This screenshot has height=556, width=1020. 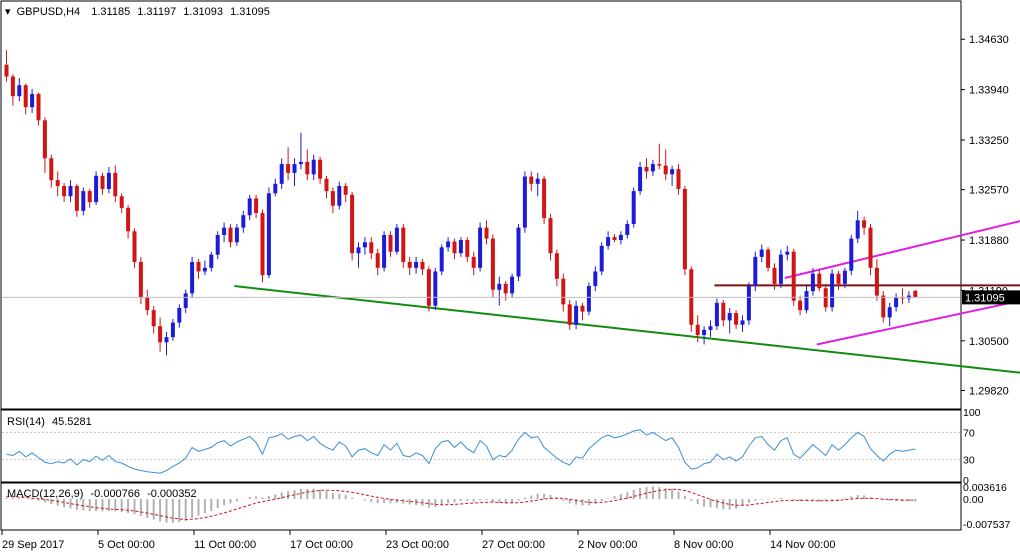 What do you see at coordinates (802, 545) in the screenshot?
I see `time-tick-label: 14 Nov 00:00` at bounding box center [802, 545].